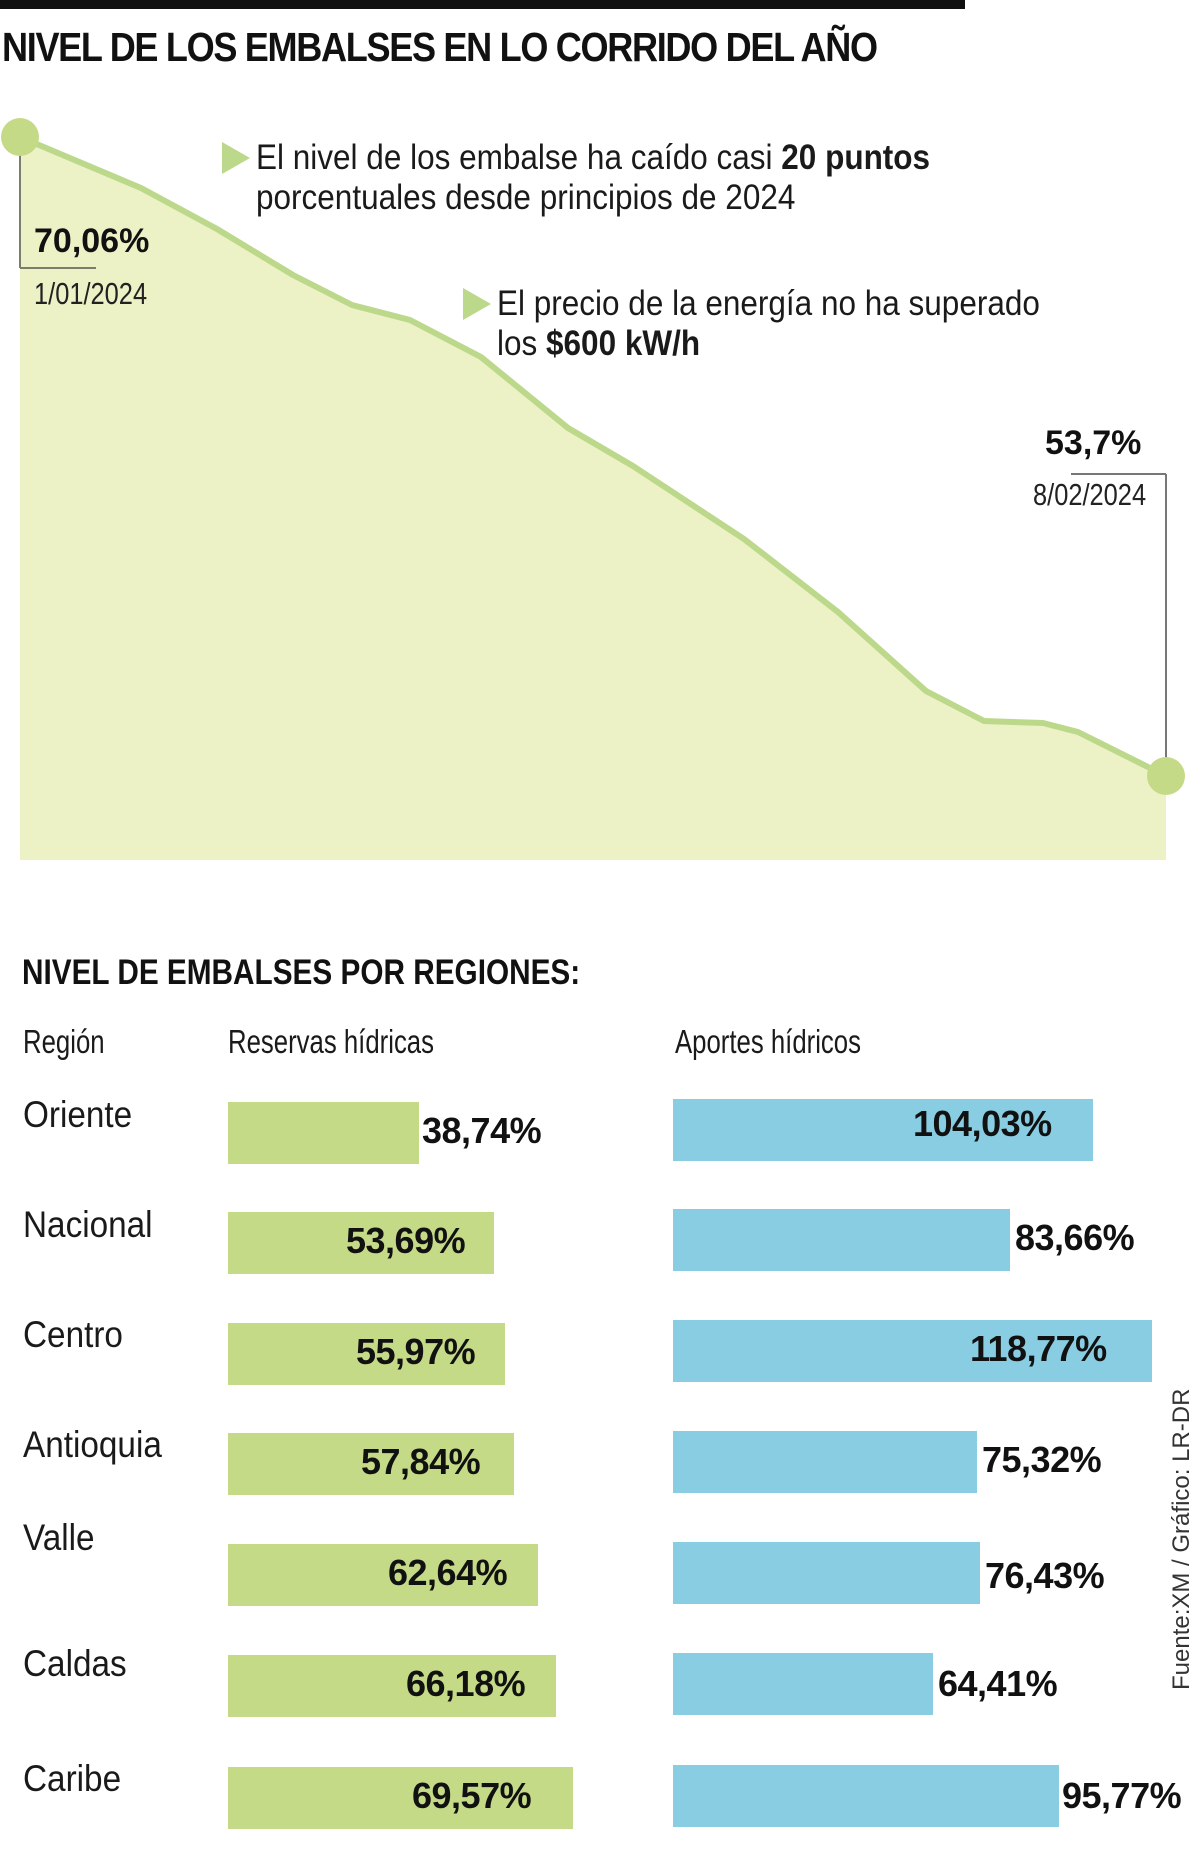 This screenshot has width=1200, height=1860. What do you see at coordinates (1166, 776) in the screenshot?
I see `end-marker-icon` at bounding box center [1166, 776].